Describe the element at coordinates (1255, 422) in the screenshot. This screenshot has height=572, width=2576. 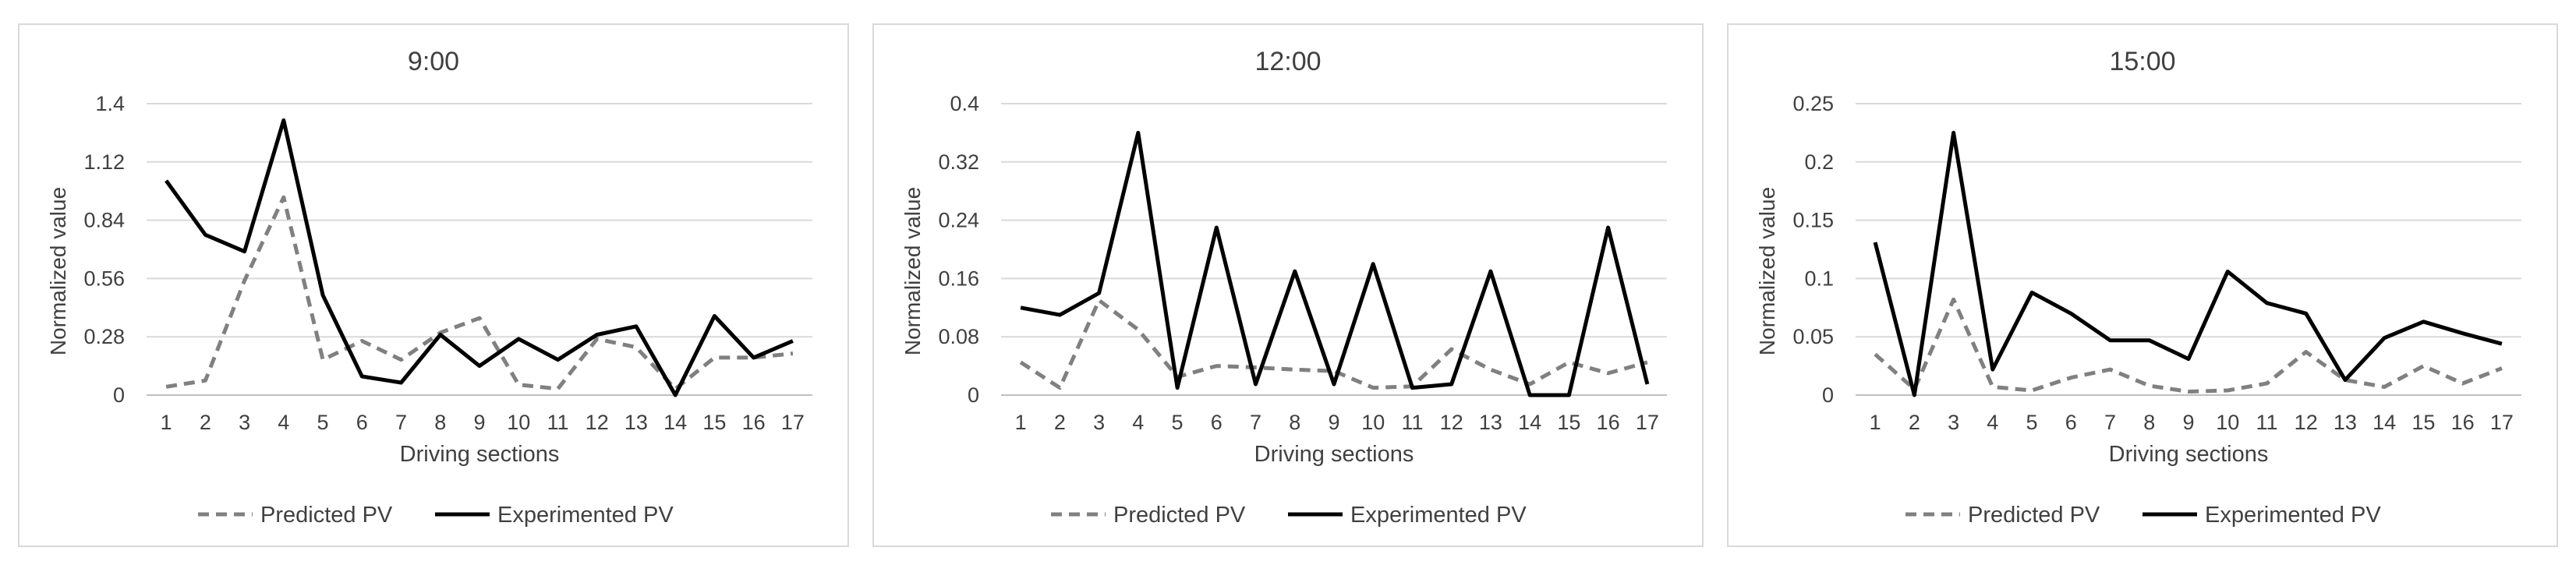
I see `chart-2-xtick-label: 7` at that location.